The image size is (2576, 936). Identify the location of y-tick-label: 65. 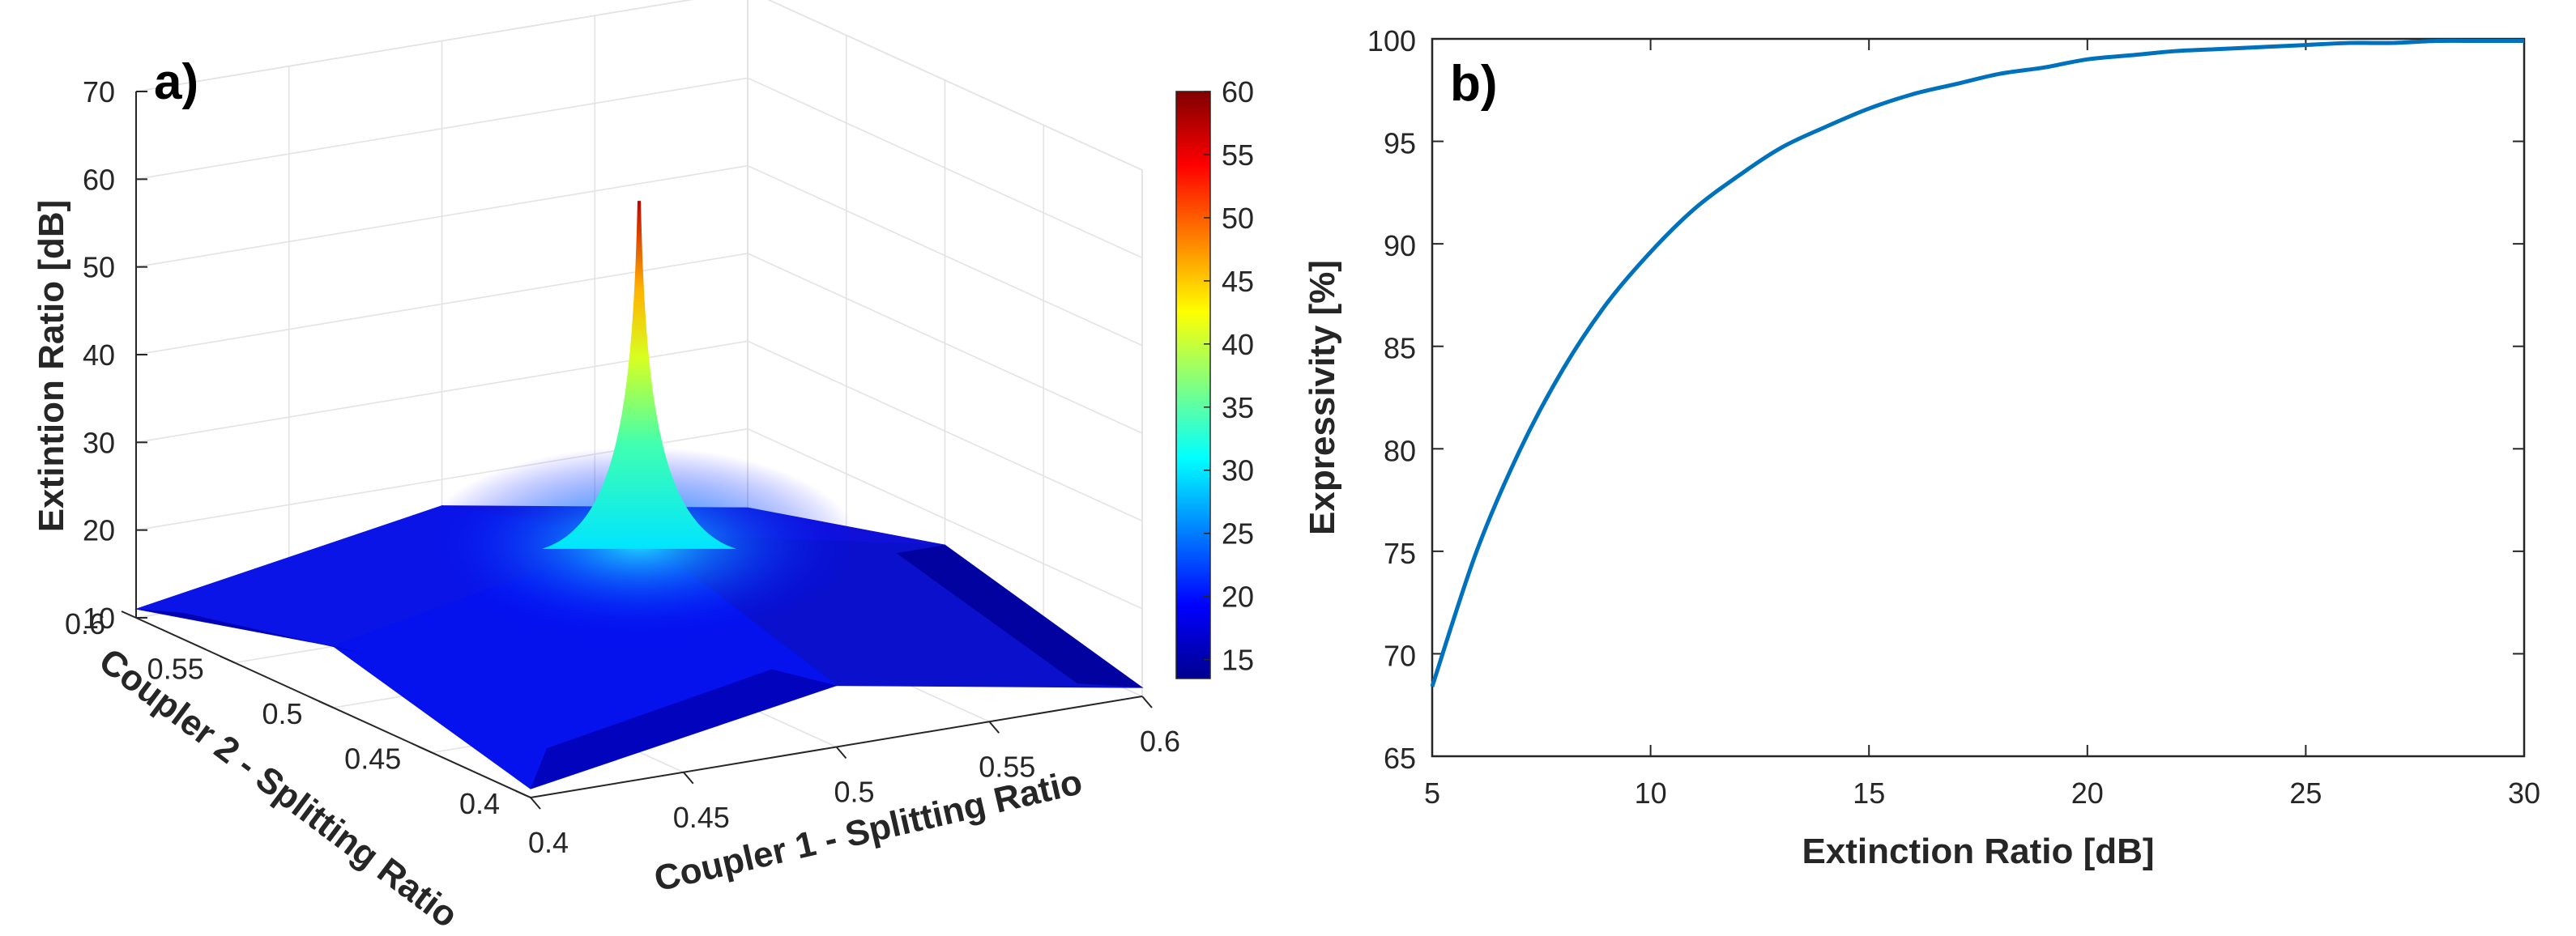
(1400, 758).